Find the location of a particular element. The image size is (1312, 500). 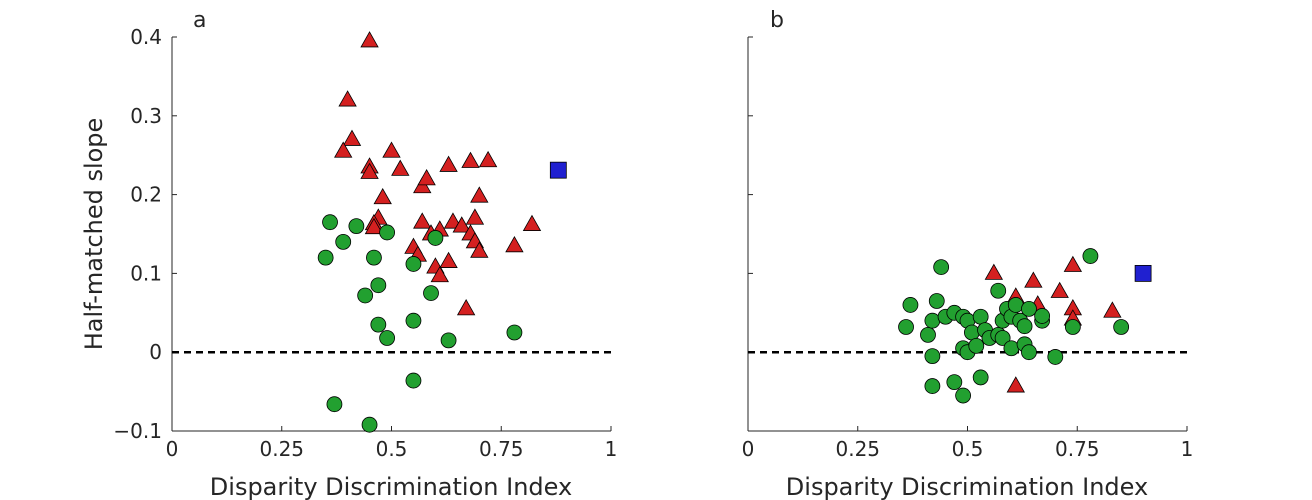

y-tick-label: 0.2 is located at coordinates (146, 195).